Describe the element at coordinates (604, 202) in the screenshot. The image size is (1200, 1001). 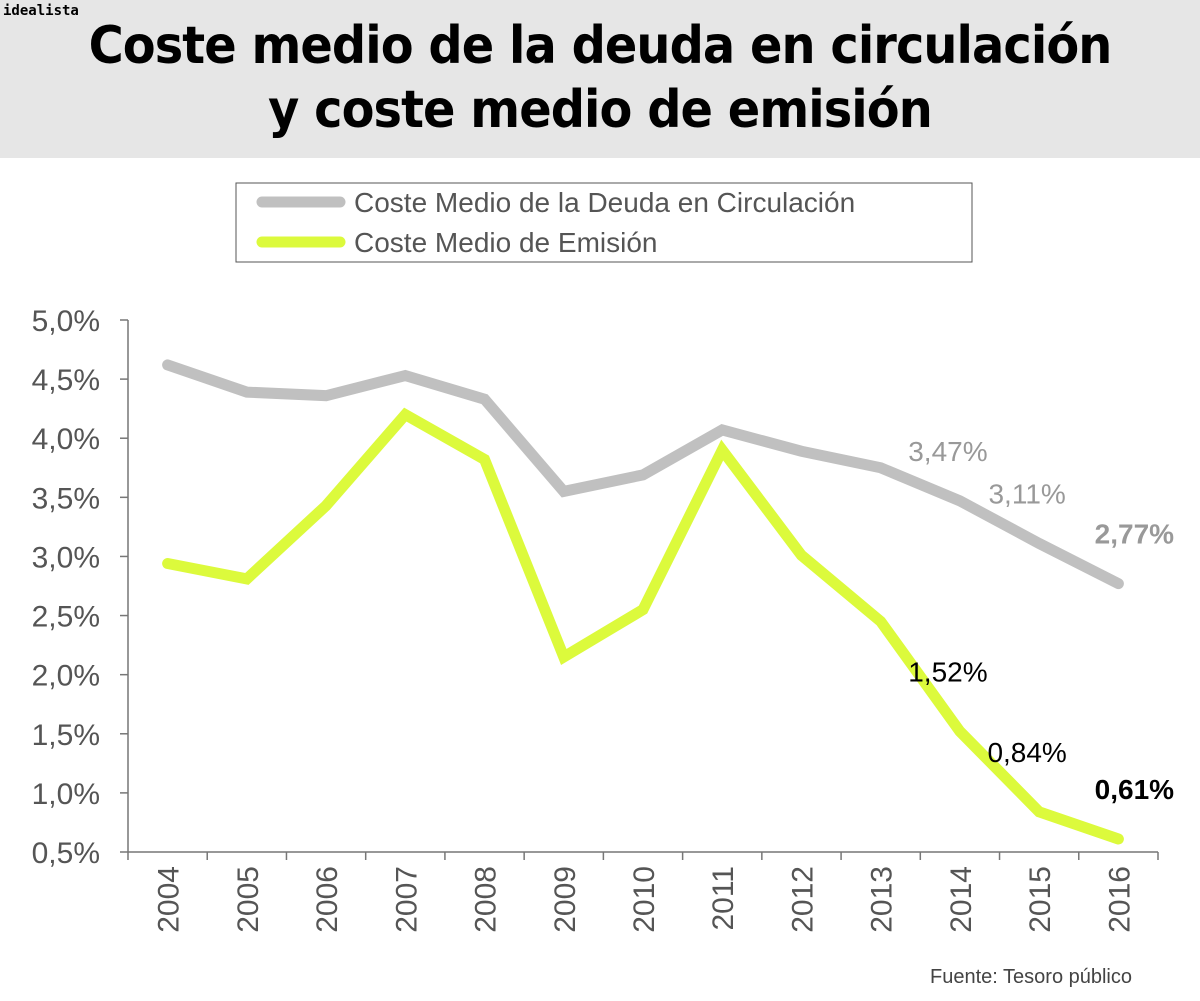
I see `legend-label: Coste Medio de la Deuda en Circulación` at that location.